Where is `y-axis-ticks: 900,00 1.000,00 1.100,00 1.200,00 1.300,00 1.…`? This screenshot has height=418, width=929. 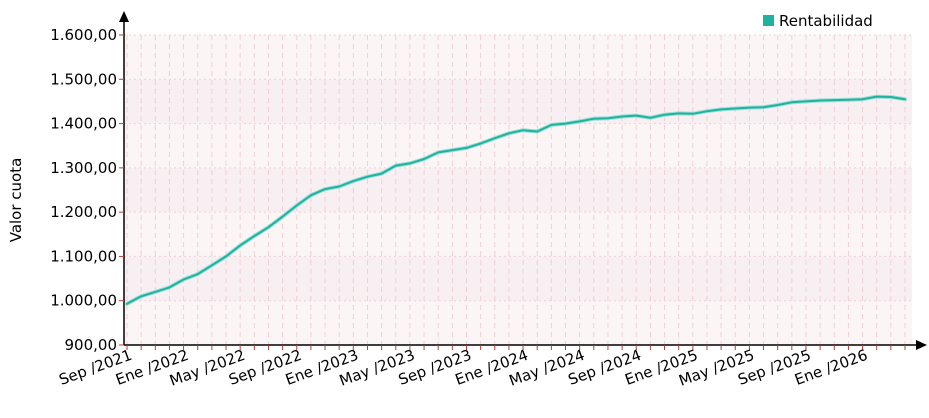
y-axis-ticks: 900,00 1.000,00 1.100,00 1.200,00 1.300,00 1.… is located at coordinates (87, 190).